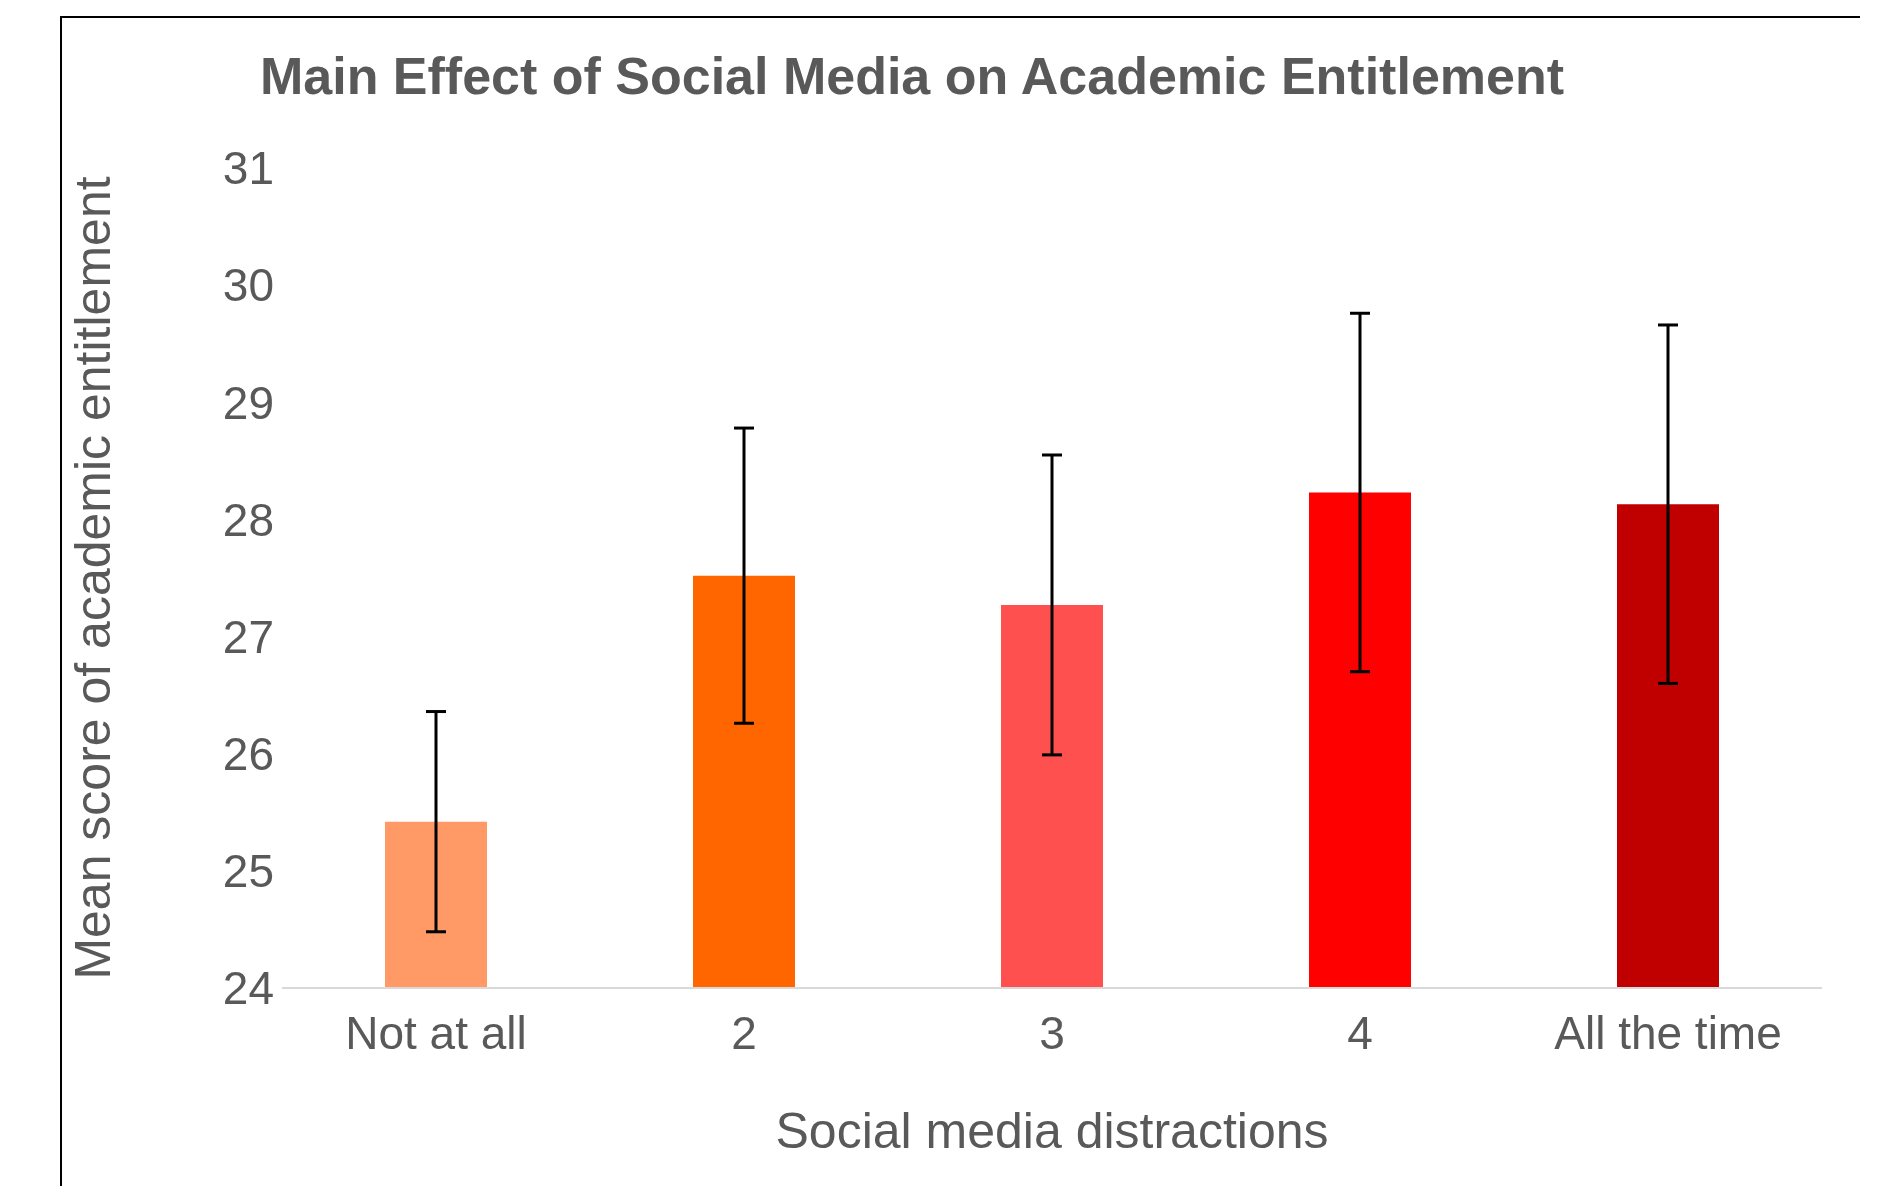  Describe the element at coordinates (248, 168) in the screenshot. I see `y-tick-label: 31` at that location.